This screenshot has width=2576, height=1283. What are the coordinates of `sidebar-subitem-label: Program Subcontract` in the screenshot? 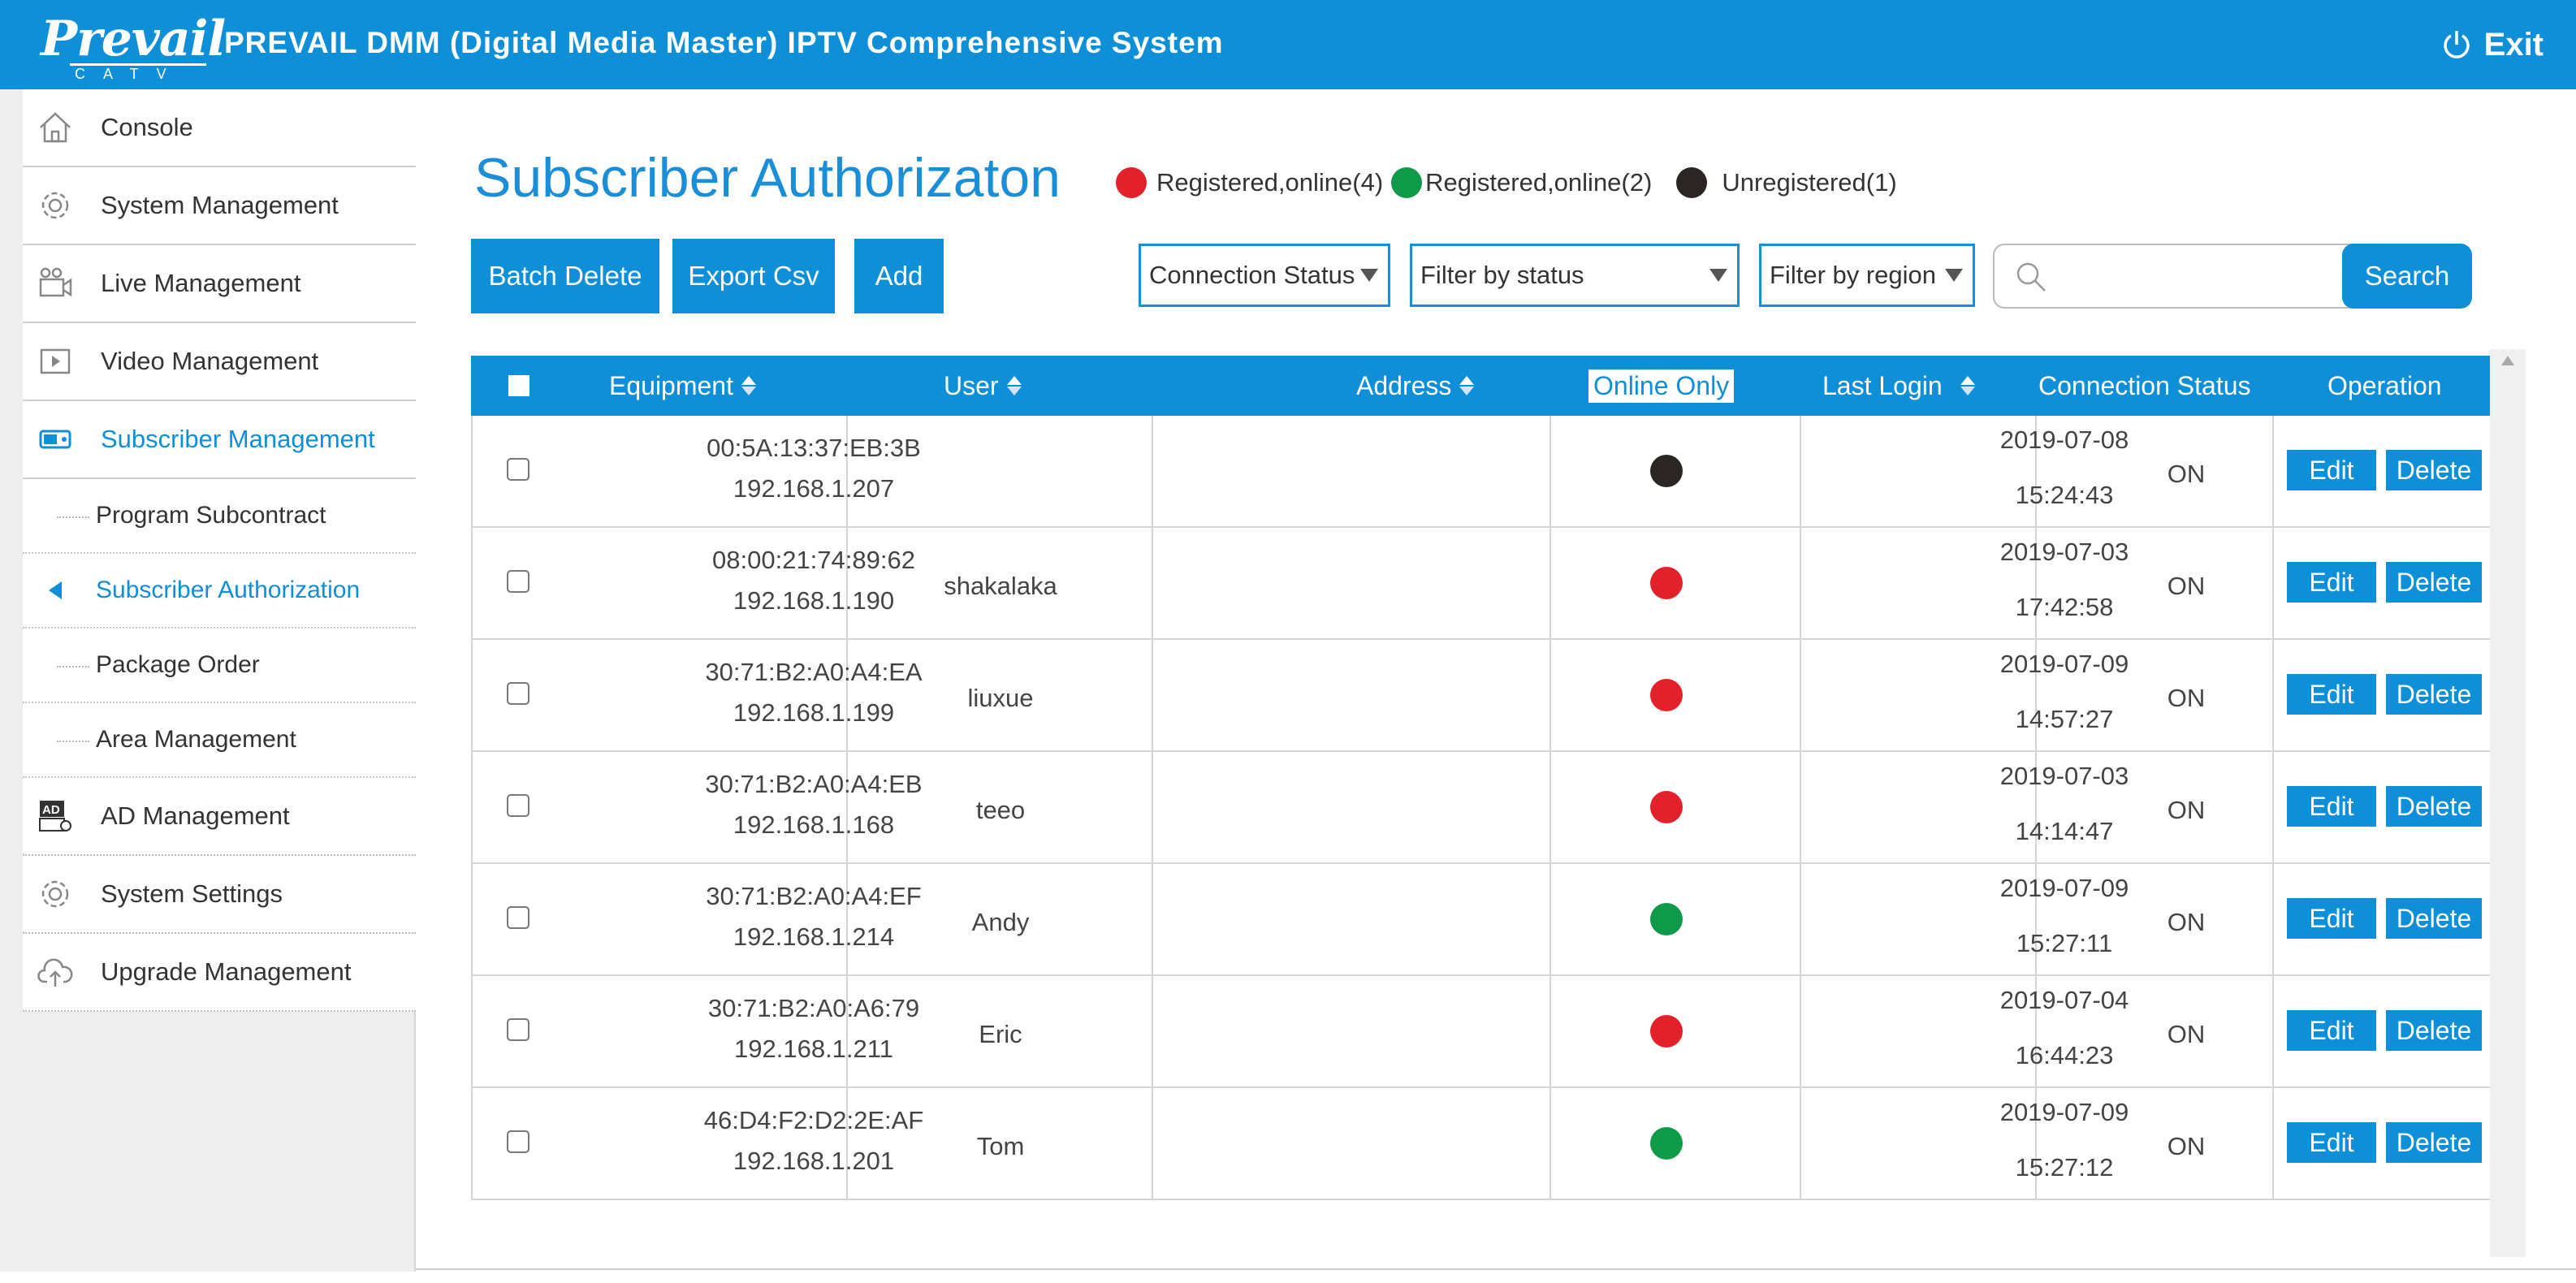 It's located at (211, 515).